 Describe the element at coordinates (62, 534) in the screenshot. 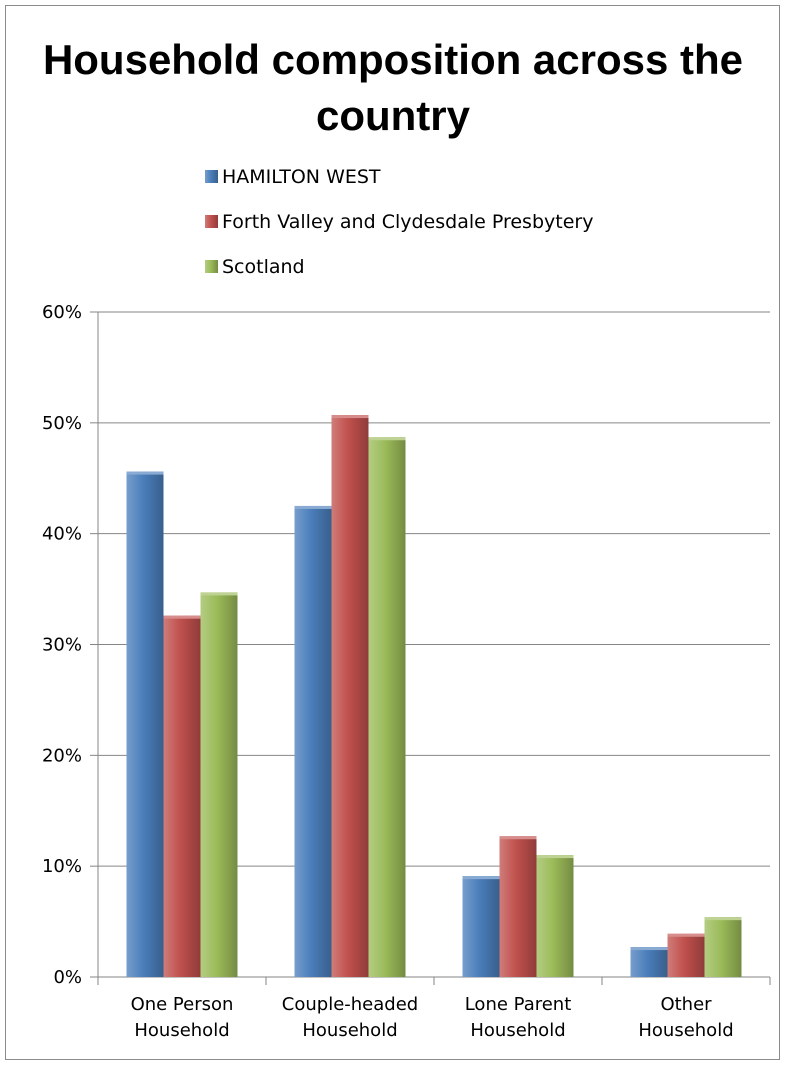

I see `y-tick-label: 40%` at that location.